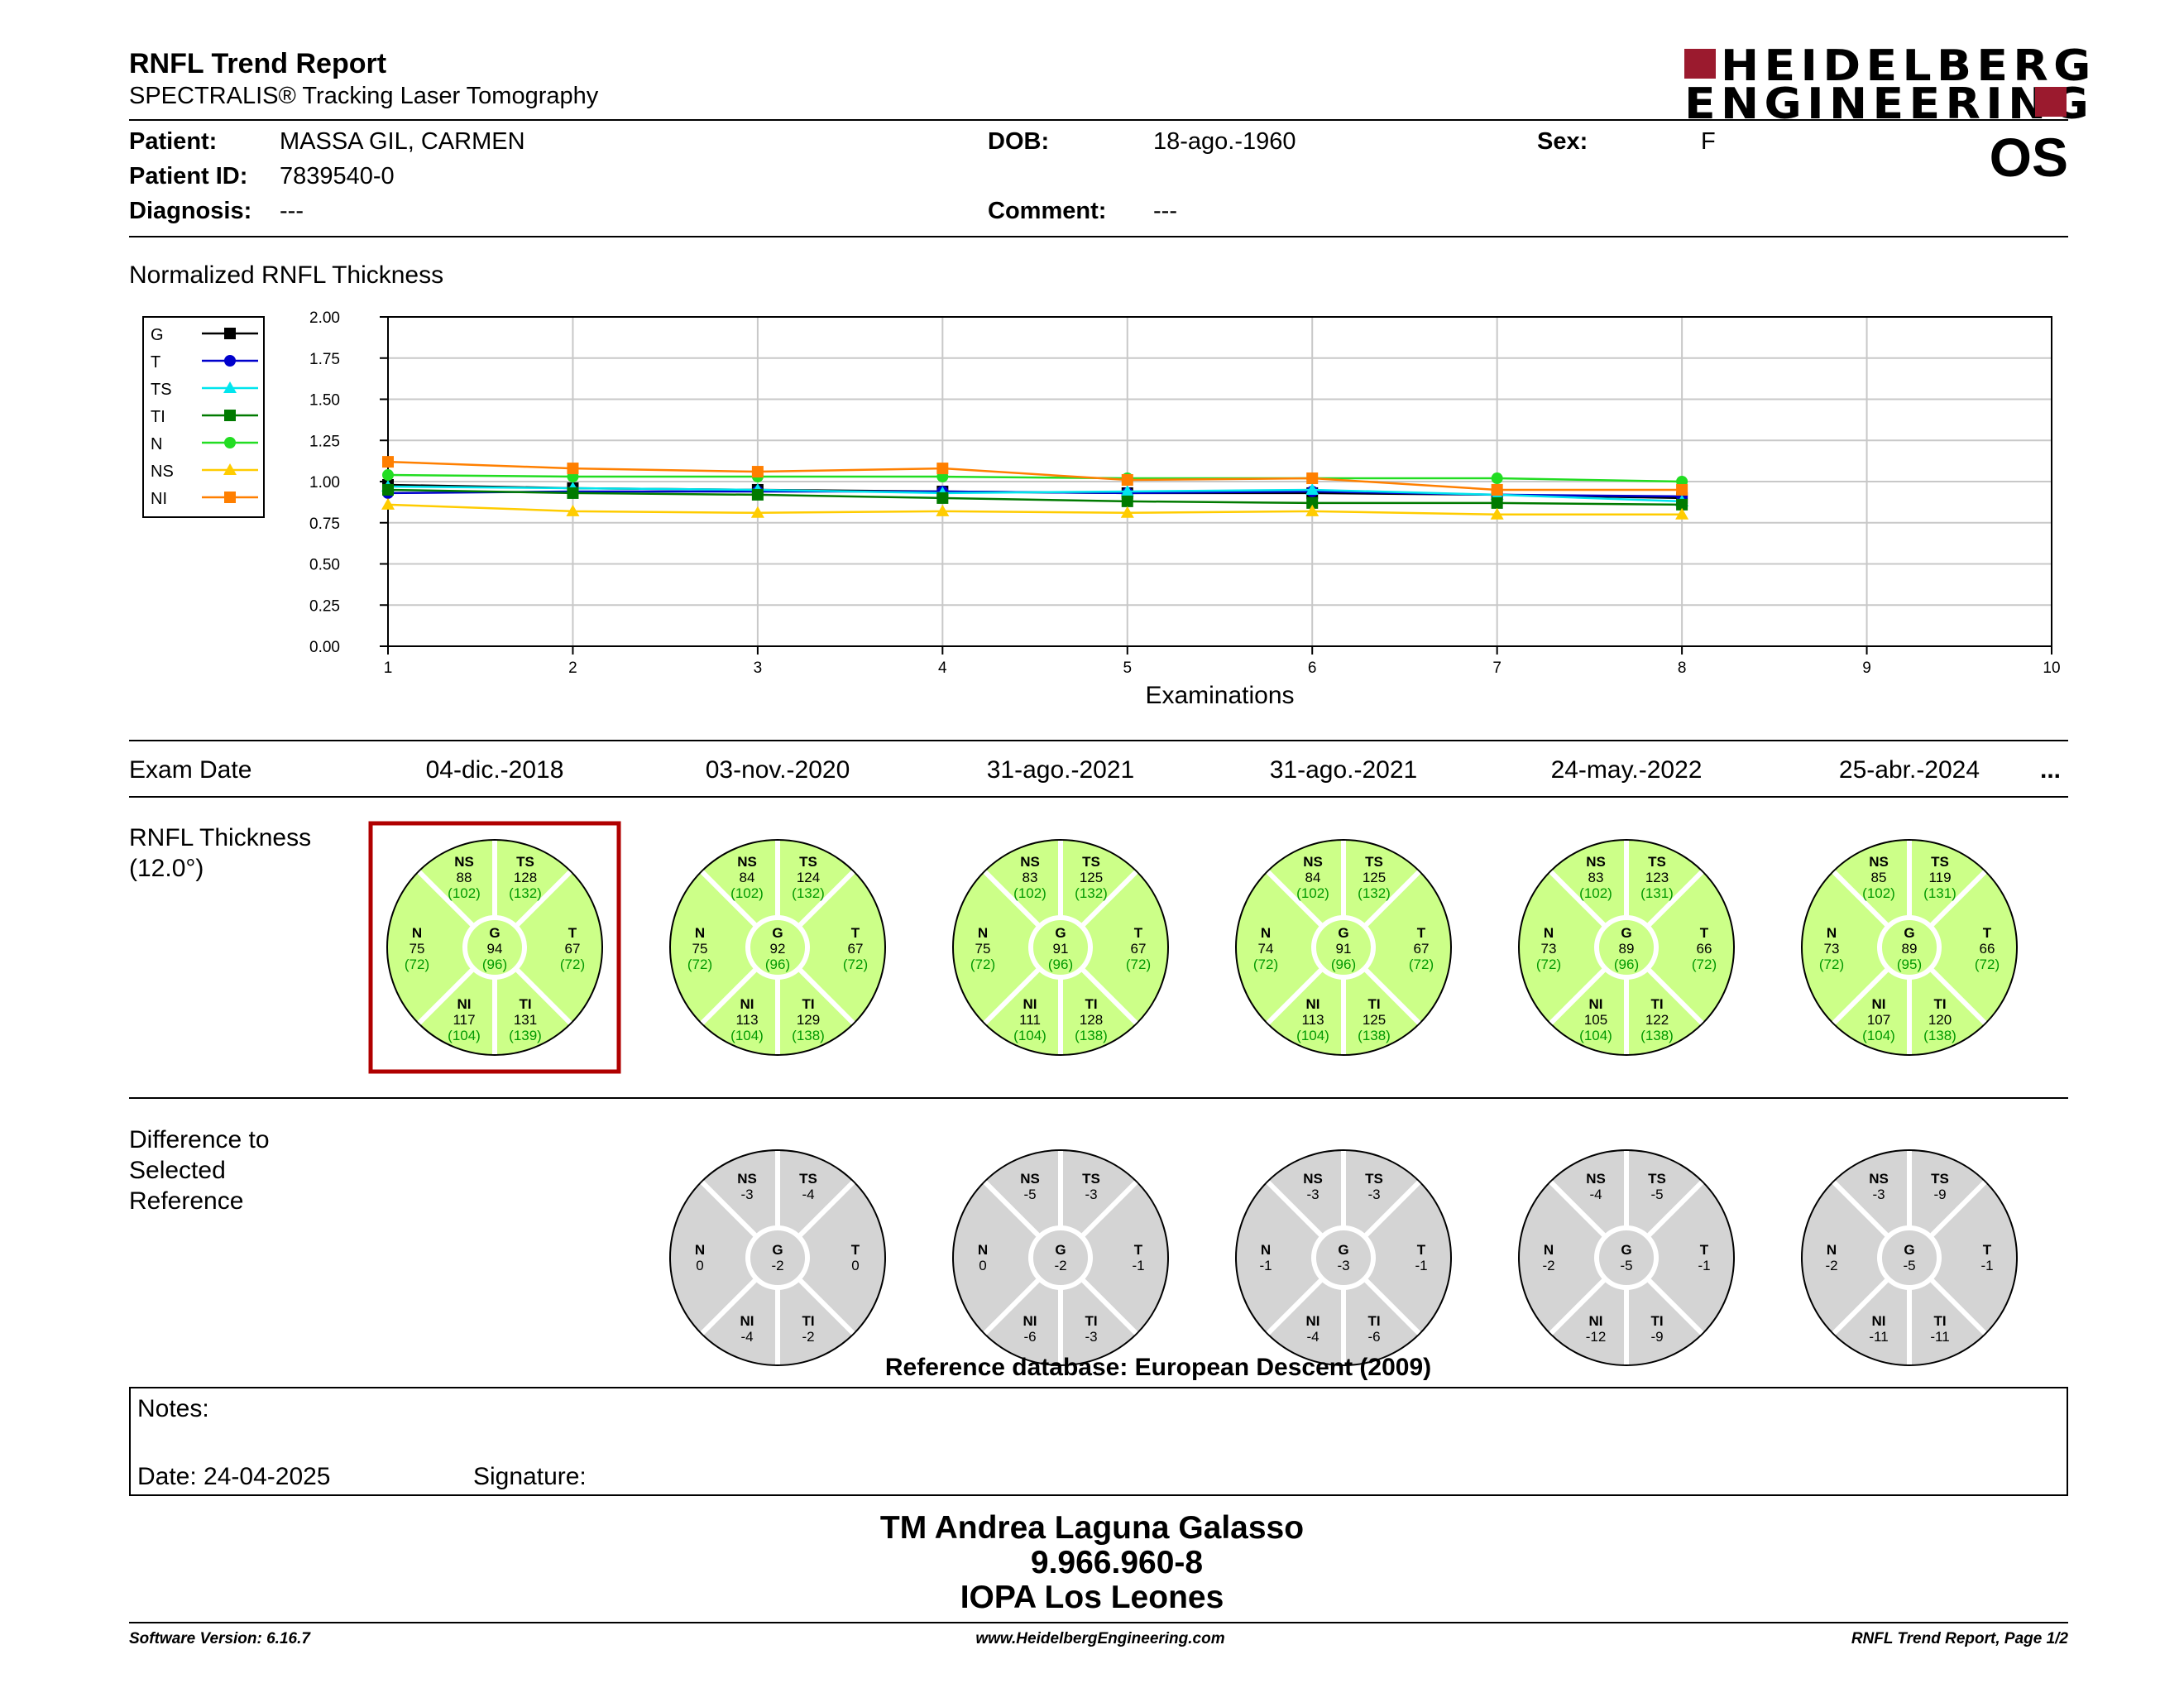  Describe the element at coordinates (808, 877) in the screenshot. I see `sector-value: 124` at that location.